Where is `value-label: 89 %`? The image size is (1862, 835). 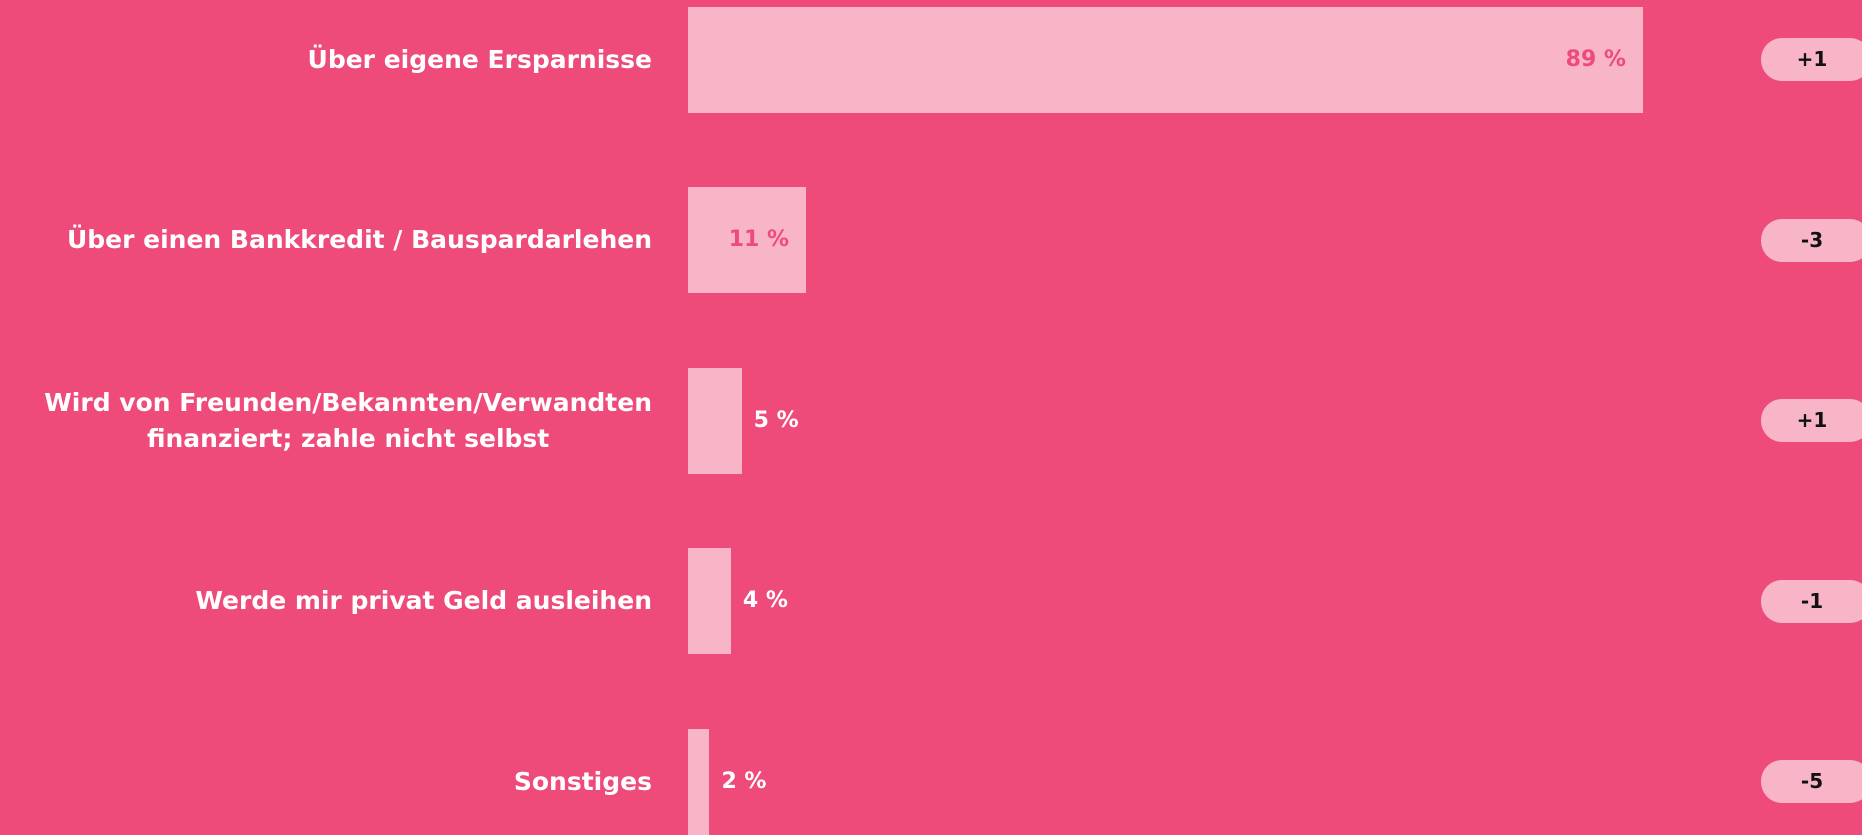
value-label: 89 % is located at coordinates (1595, 59).